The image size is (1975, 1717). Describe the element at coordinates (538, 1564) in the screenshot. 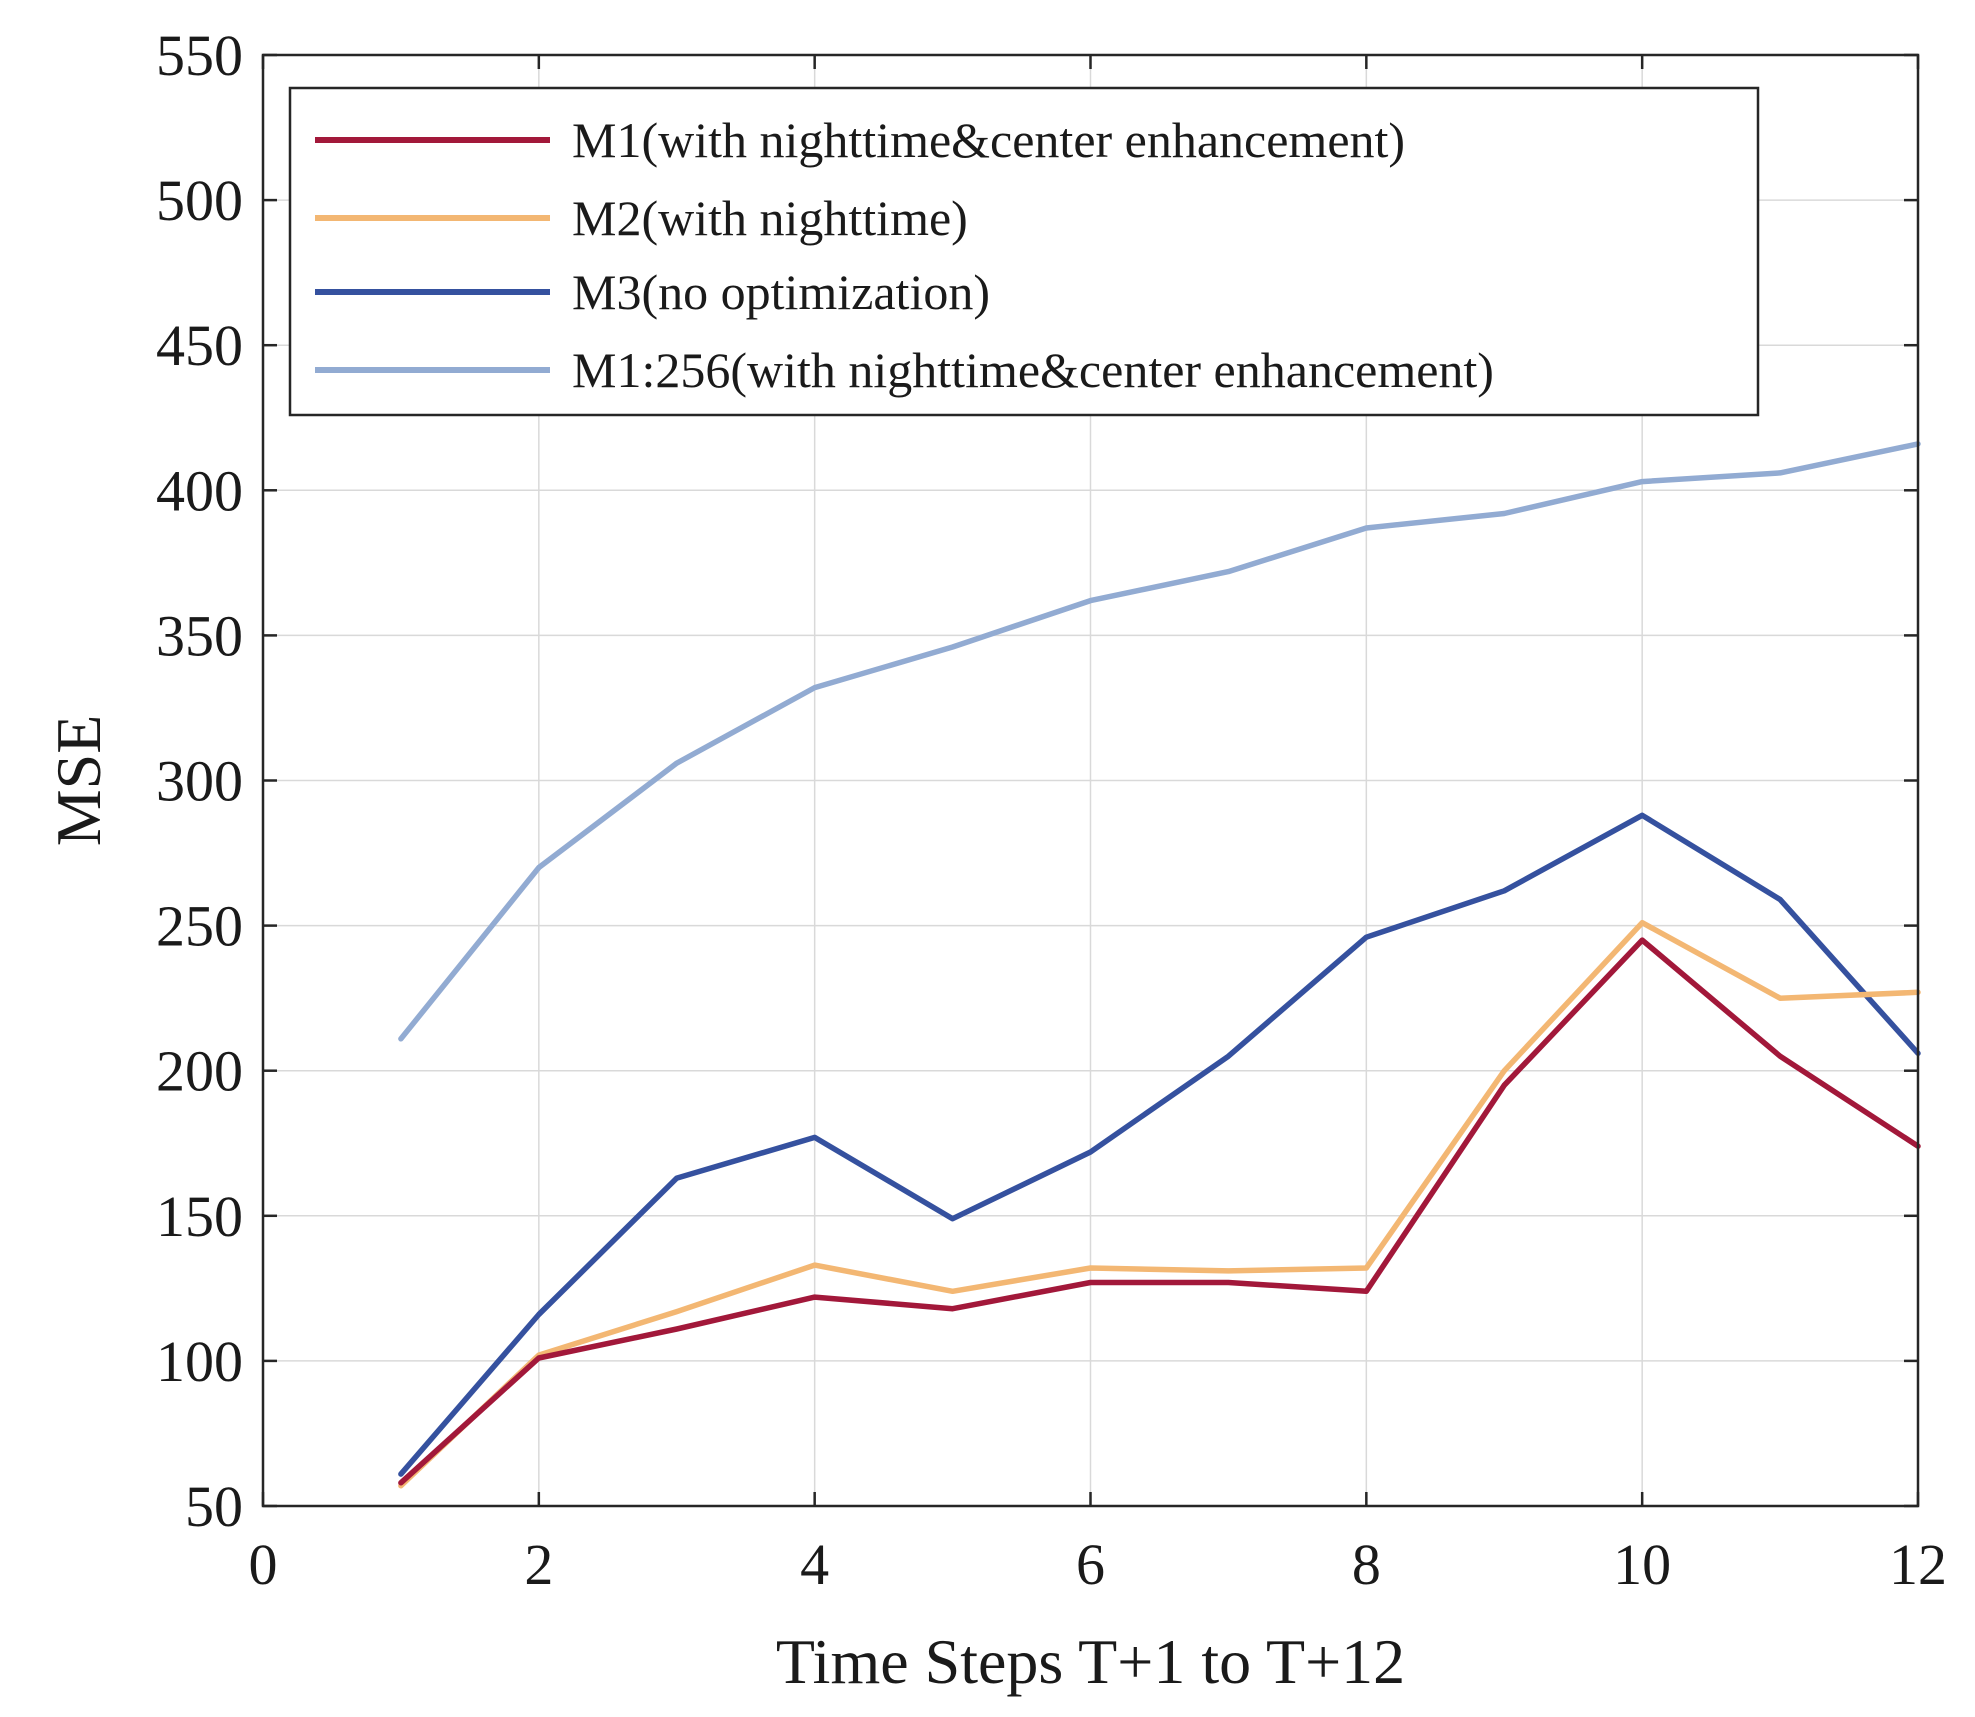

I see `x-tick-label: 2` at that location.